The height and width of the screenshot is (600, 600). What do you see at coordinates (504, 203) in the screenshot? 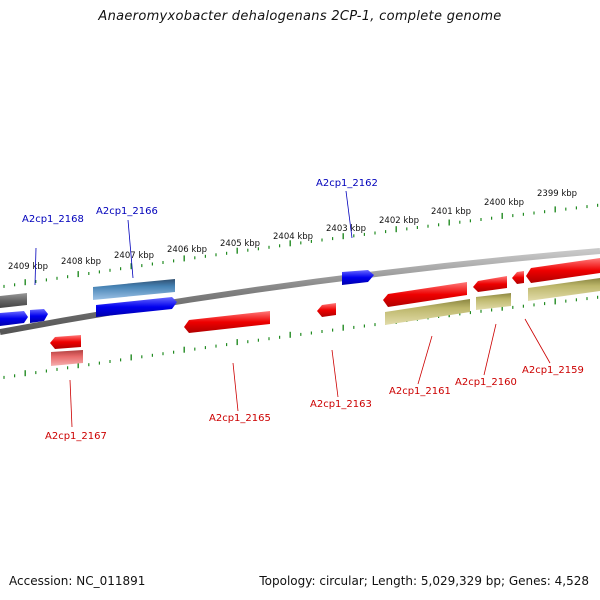
I see `kbp-label: 2400 kbp` at bounding box center [504, 203].